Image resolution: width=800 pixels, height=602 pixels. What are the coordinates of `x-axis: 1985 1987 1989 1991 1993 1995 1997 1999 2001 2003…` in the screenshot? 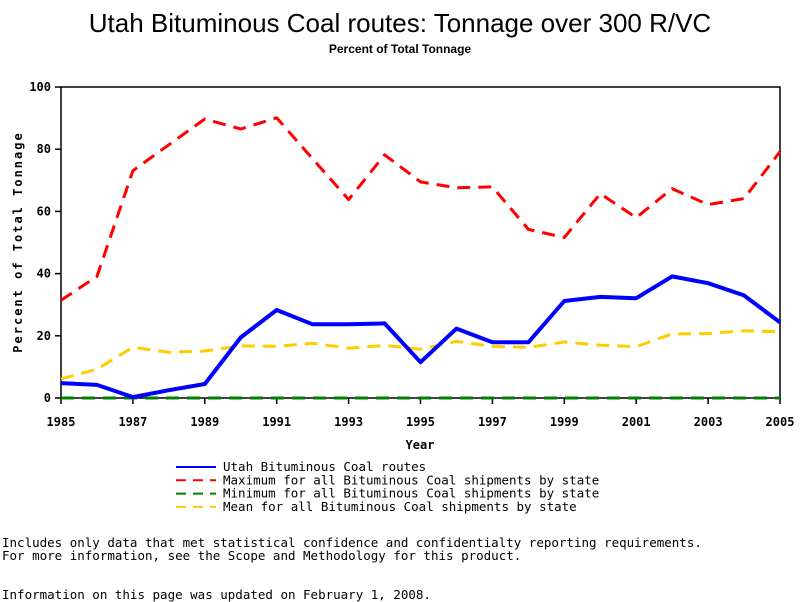 It's located at (421, 413).